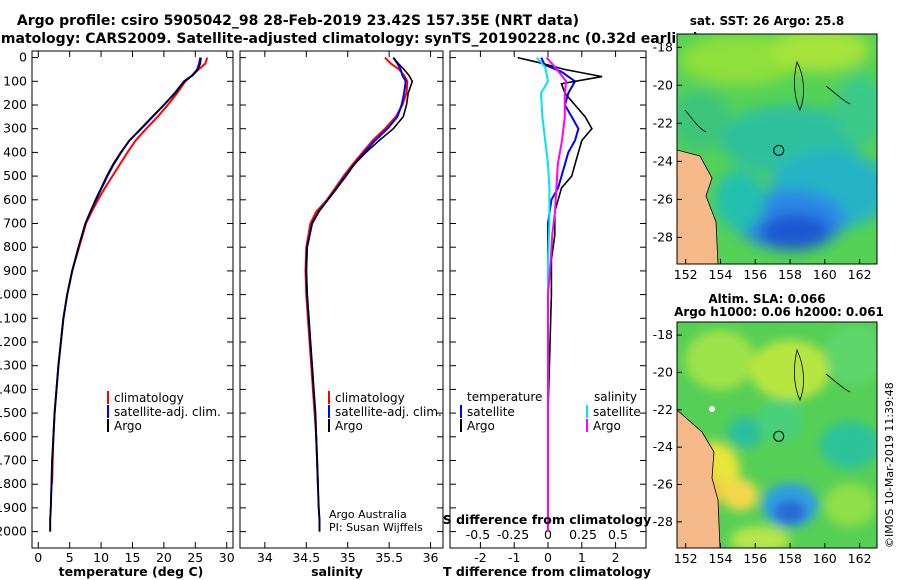  Describe the element at coordinates (23, 57) in the screenshot. I see `depth-tick-label: 0` at that location.